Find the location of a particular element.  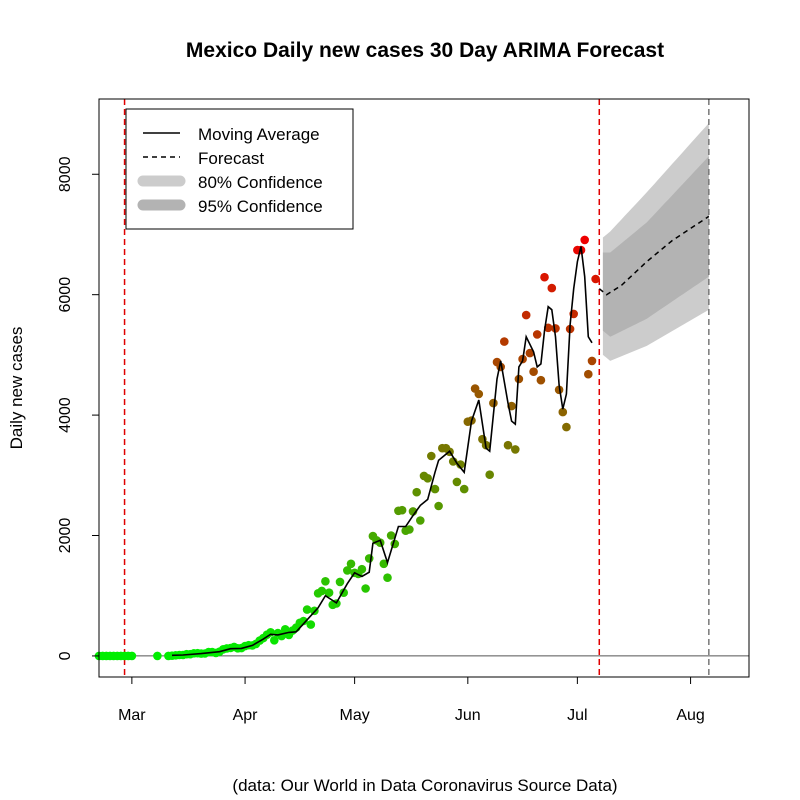

x-tick-label-jul: Jul is located at coordinates (577, 715).